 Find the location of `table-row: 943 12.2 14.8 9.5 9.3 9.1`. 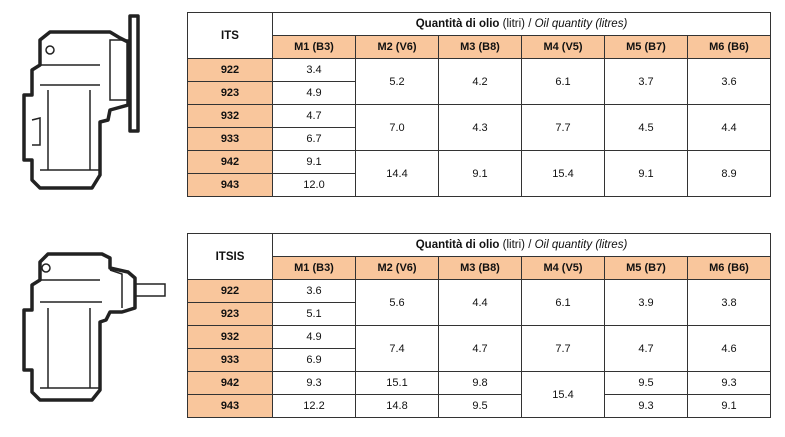

table-row: 943 12.2 14.8 9.5 9.3 9.1 is located at coordinates (479, 406).